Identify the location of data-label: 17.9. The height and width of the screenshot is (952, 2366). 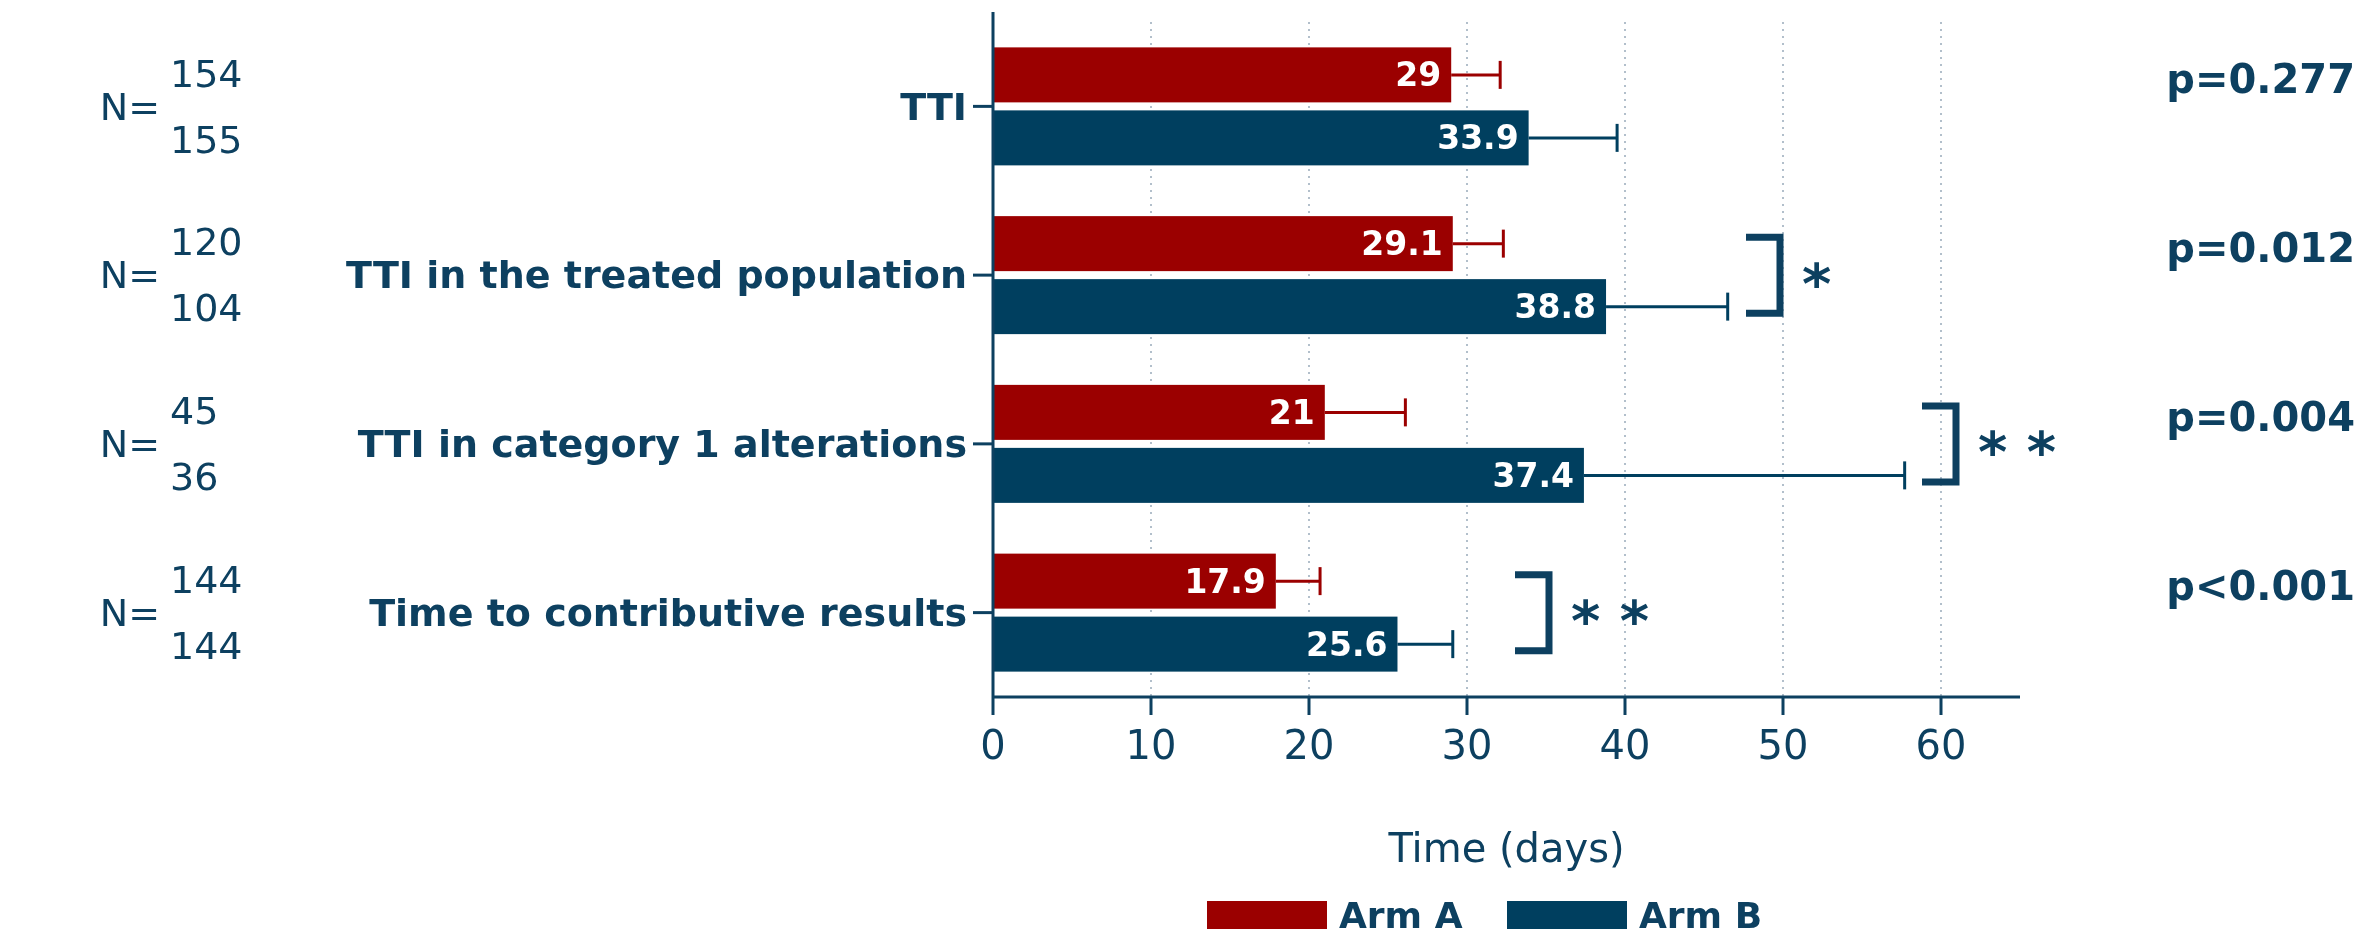
(1225, 581).